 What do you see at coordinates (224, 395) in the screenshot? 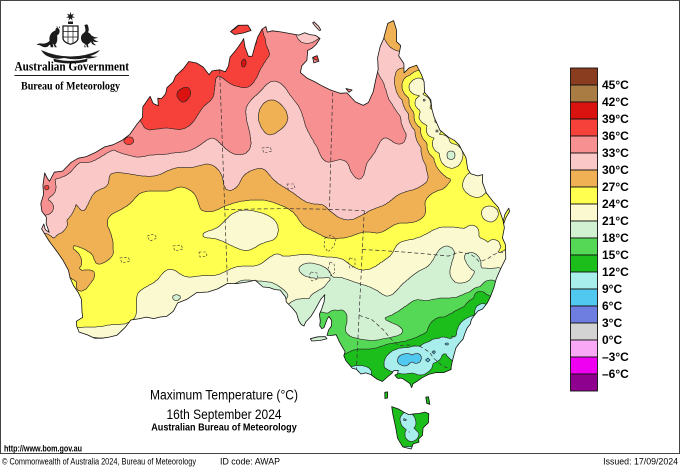
I see `svg-text: Maximum Temperature (°C)` at bounding box center [224, 395].